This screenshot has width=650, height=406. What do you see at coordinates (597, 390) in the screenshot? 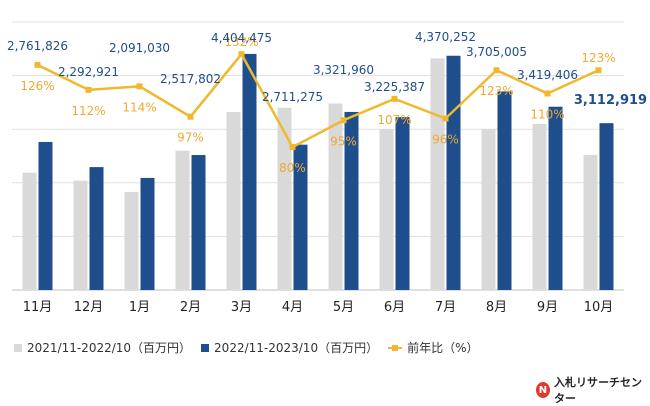
I see `brand-name: 入札リサーチセンター` at bounding box center [597, 390].